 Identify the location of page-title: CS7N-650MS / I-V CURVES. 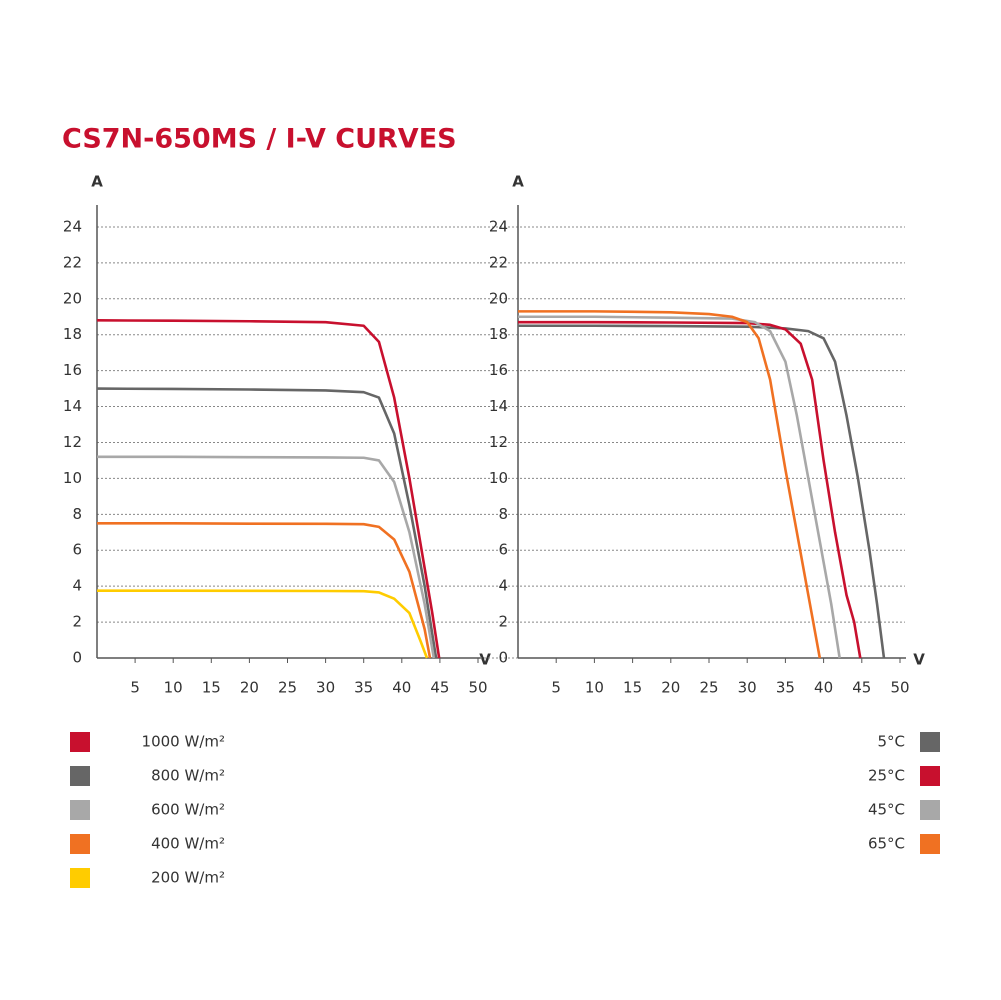
(259, 139).